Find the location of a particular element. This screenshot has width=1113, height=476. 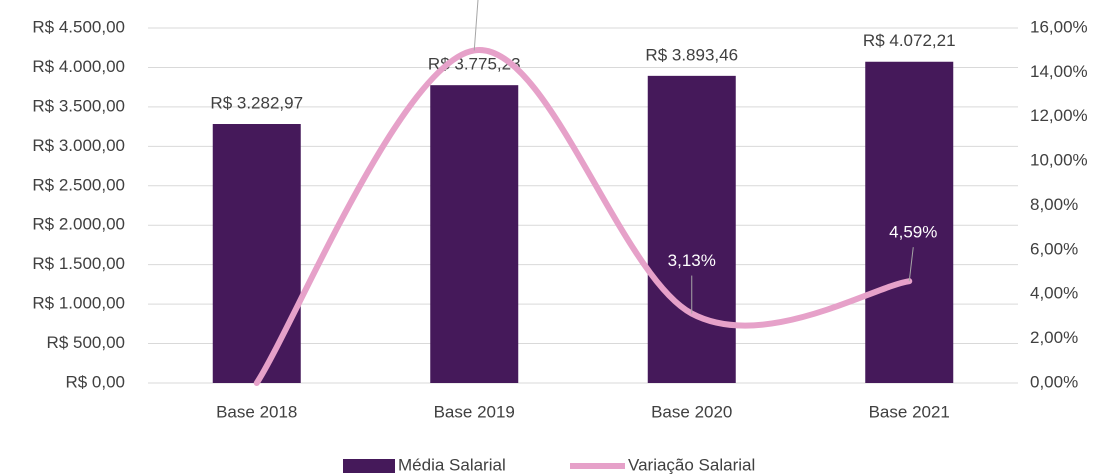

y2-tick-label: 16,00% is located at coordinates (1059, 26).